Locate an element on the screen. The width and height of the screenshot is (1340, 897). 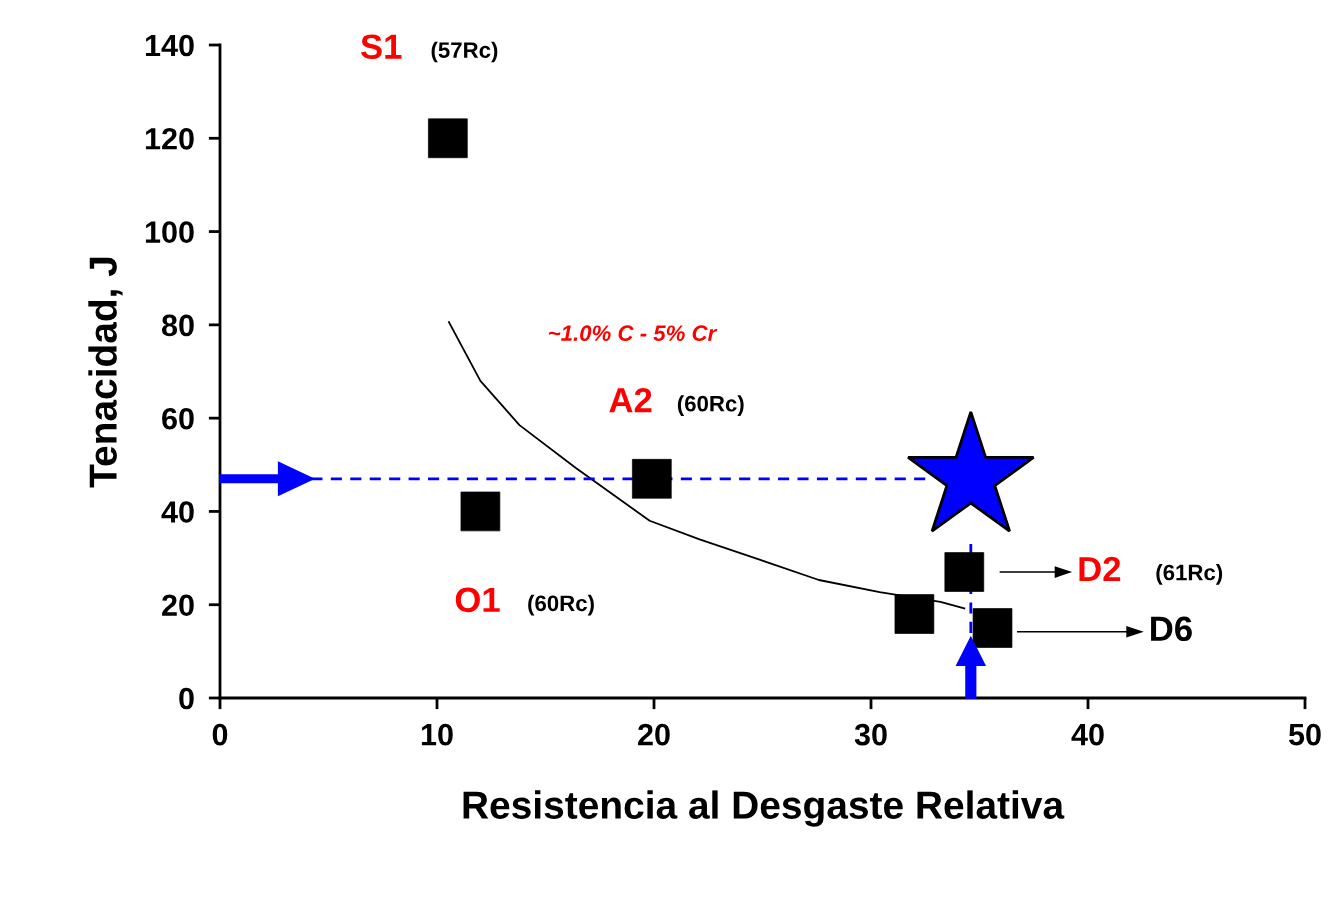
x-tick-label: 50 is located at coordinates (1304, 734).